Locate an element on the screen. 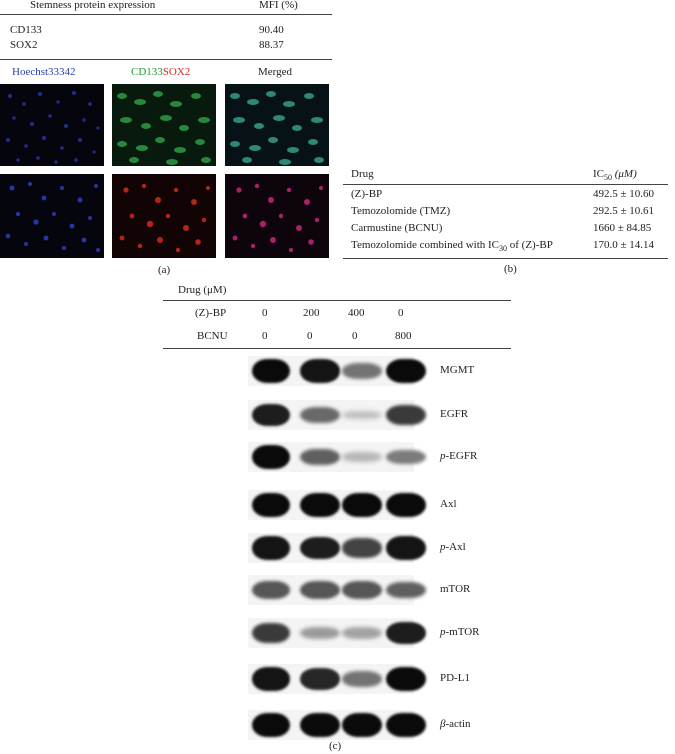  micrograph-hoechst-sox2 is located at coordinates (52, 216).